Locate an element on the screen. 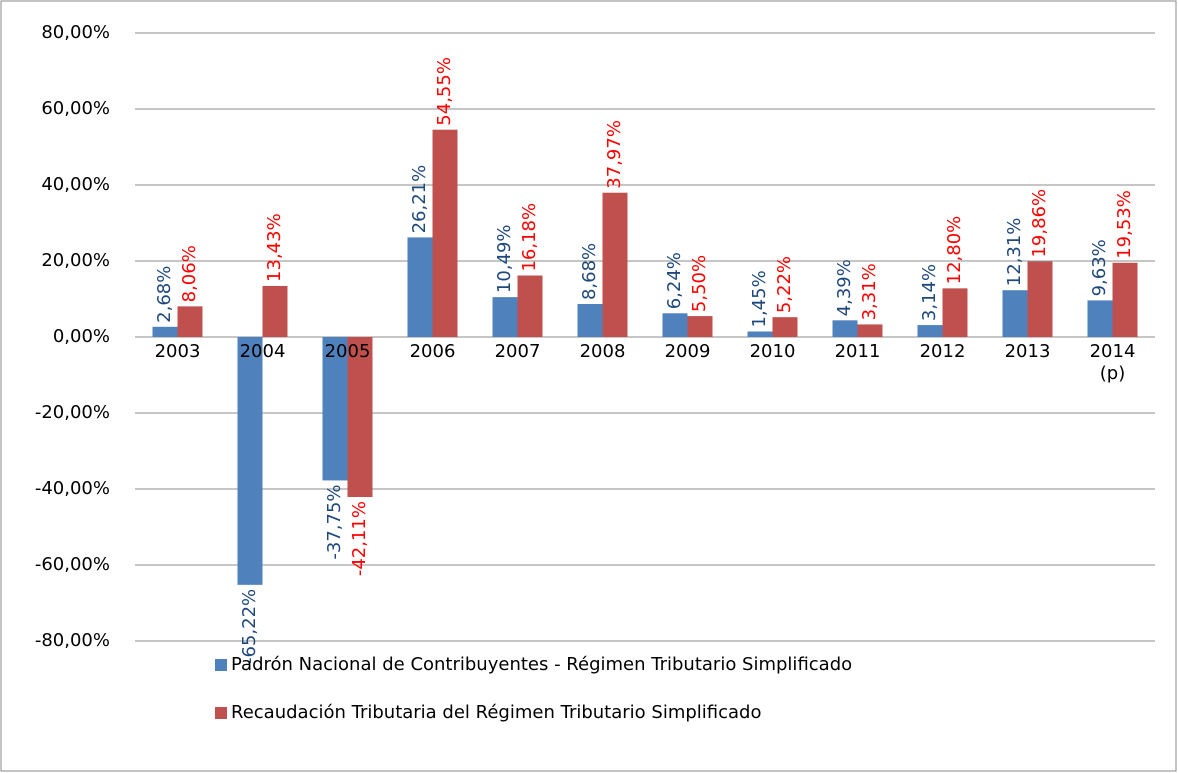  y-tick-label: 40,00% is located at coordinates (75, 184).